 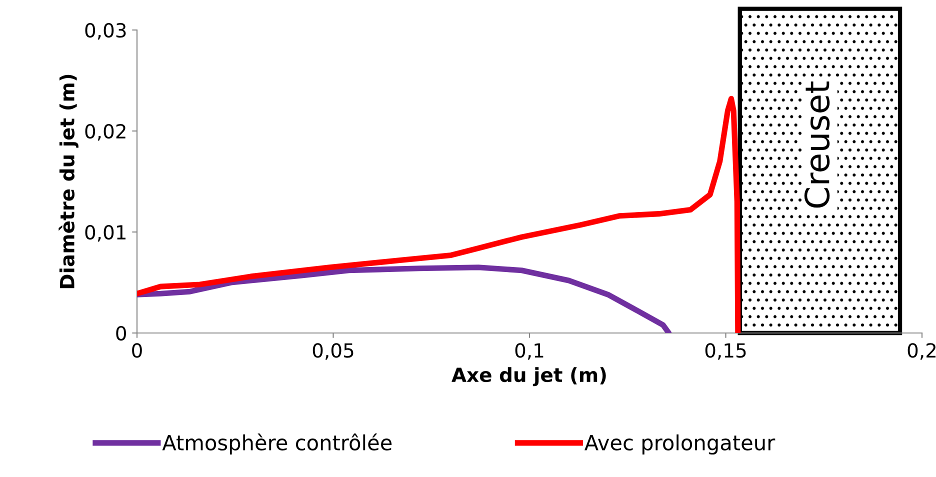 I want to click on x-tick-label: 0,1, so click(x=529, y=351).